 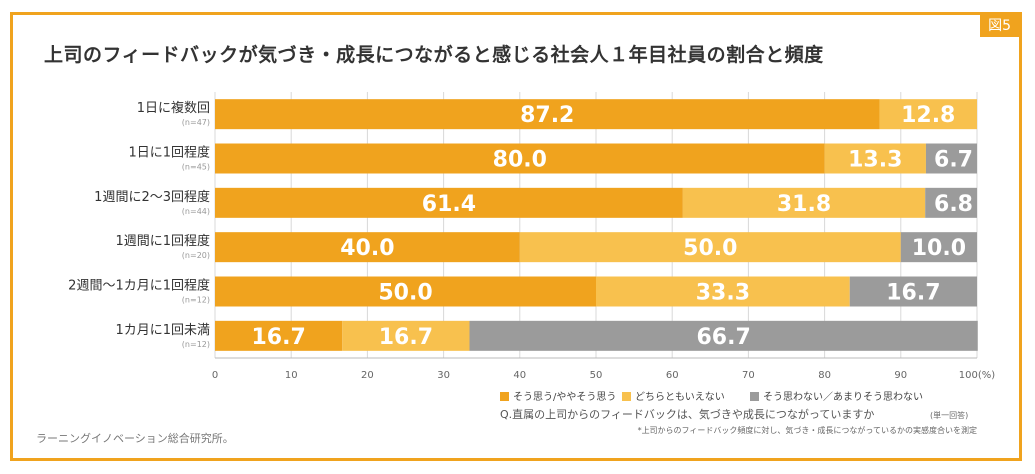 I want to click on x-tick-label: 20, so click(x=367, y=375).